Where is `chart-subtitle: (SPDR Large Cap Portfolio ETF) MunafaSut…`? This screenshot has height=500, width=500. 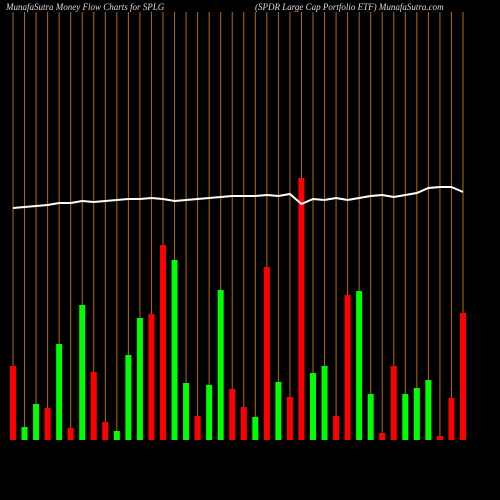 chart-subtitle: (SPDR Large Cap Portfolio ETF) MunafaSut… is located at coordinates (349, 7).